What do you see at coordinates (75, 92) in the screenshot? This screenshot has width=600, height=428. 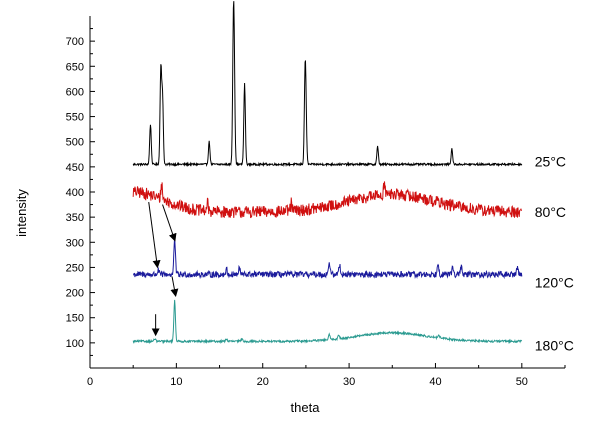 I see `y-tick-label: 600` at bounding box center [75, 92].